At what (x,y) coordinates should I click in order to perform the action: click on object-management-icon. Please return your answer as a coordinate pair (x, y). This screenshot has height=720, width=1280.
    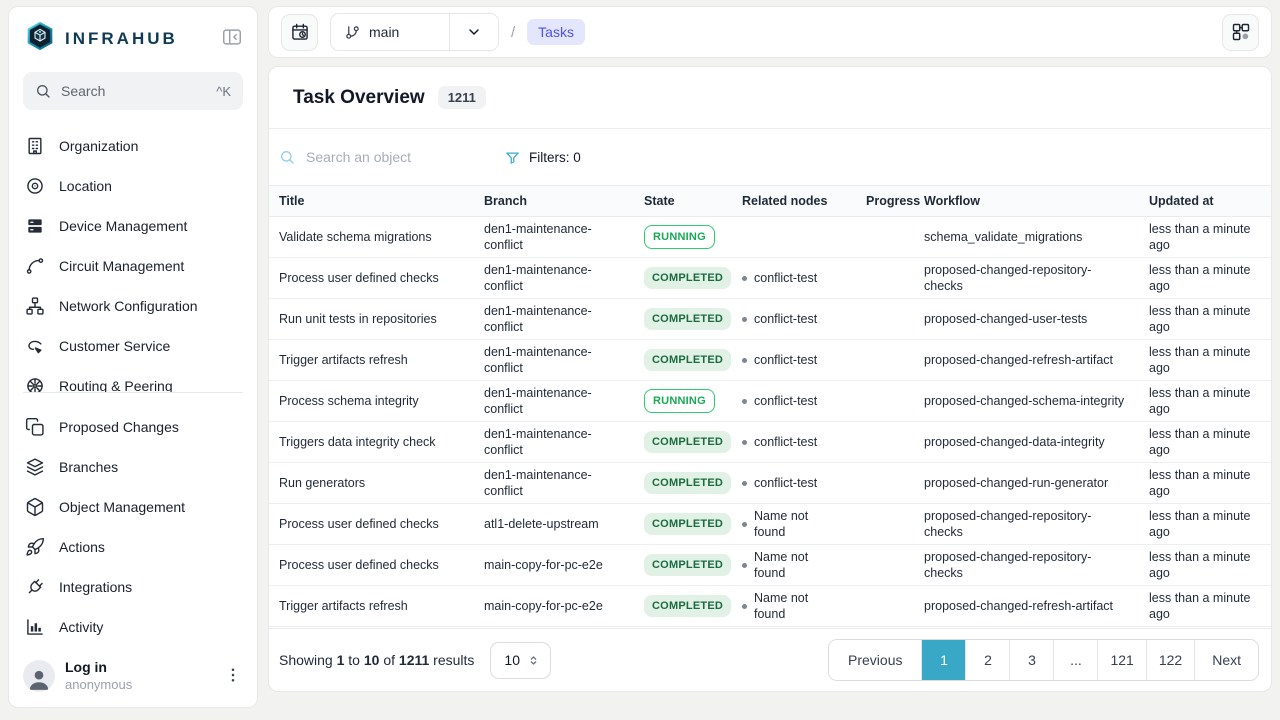
    Looking at the image, I should click on (35, 507).